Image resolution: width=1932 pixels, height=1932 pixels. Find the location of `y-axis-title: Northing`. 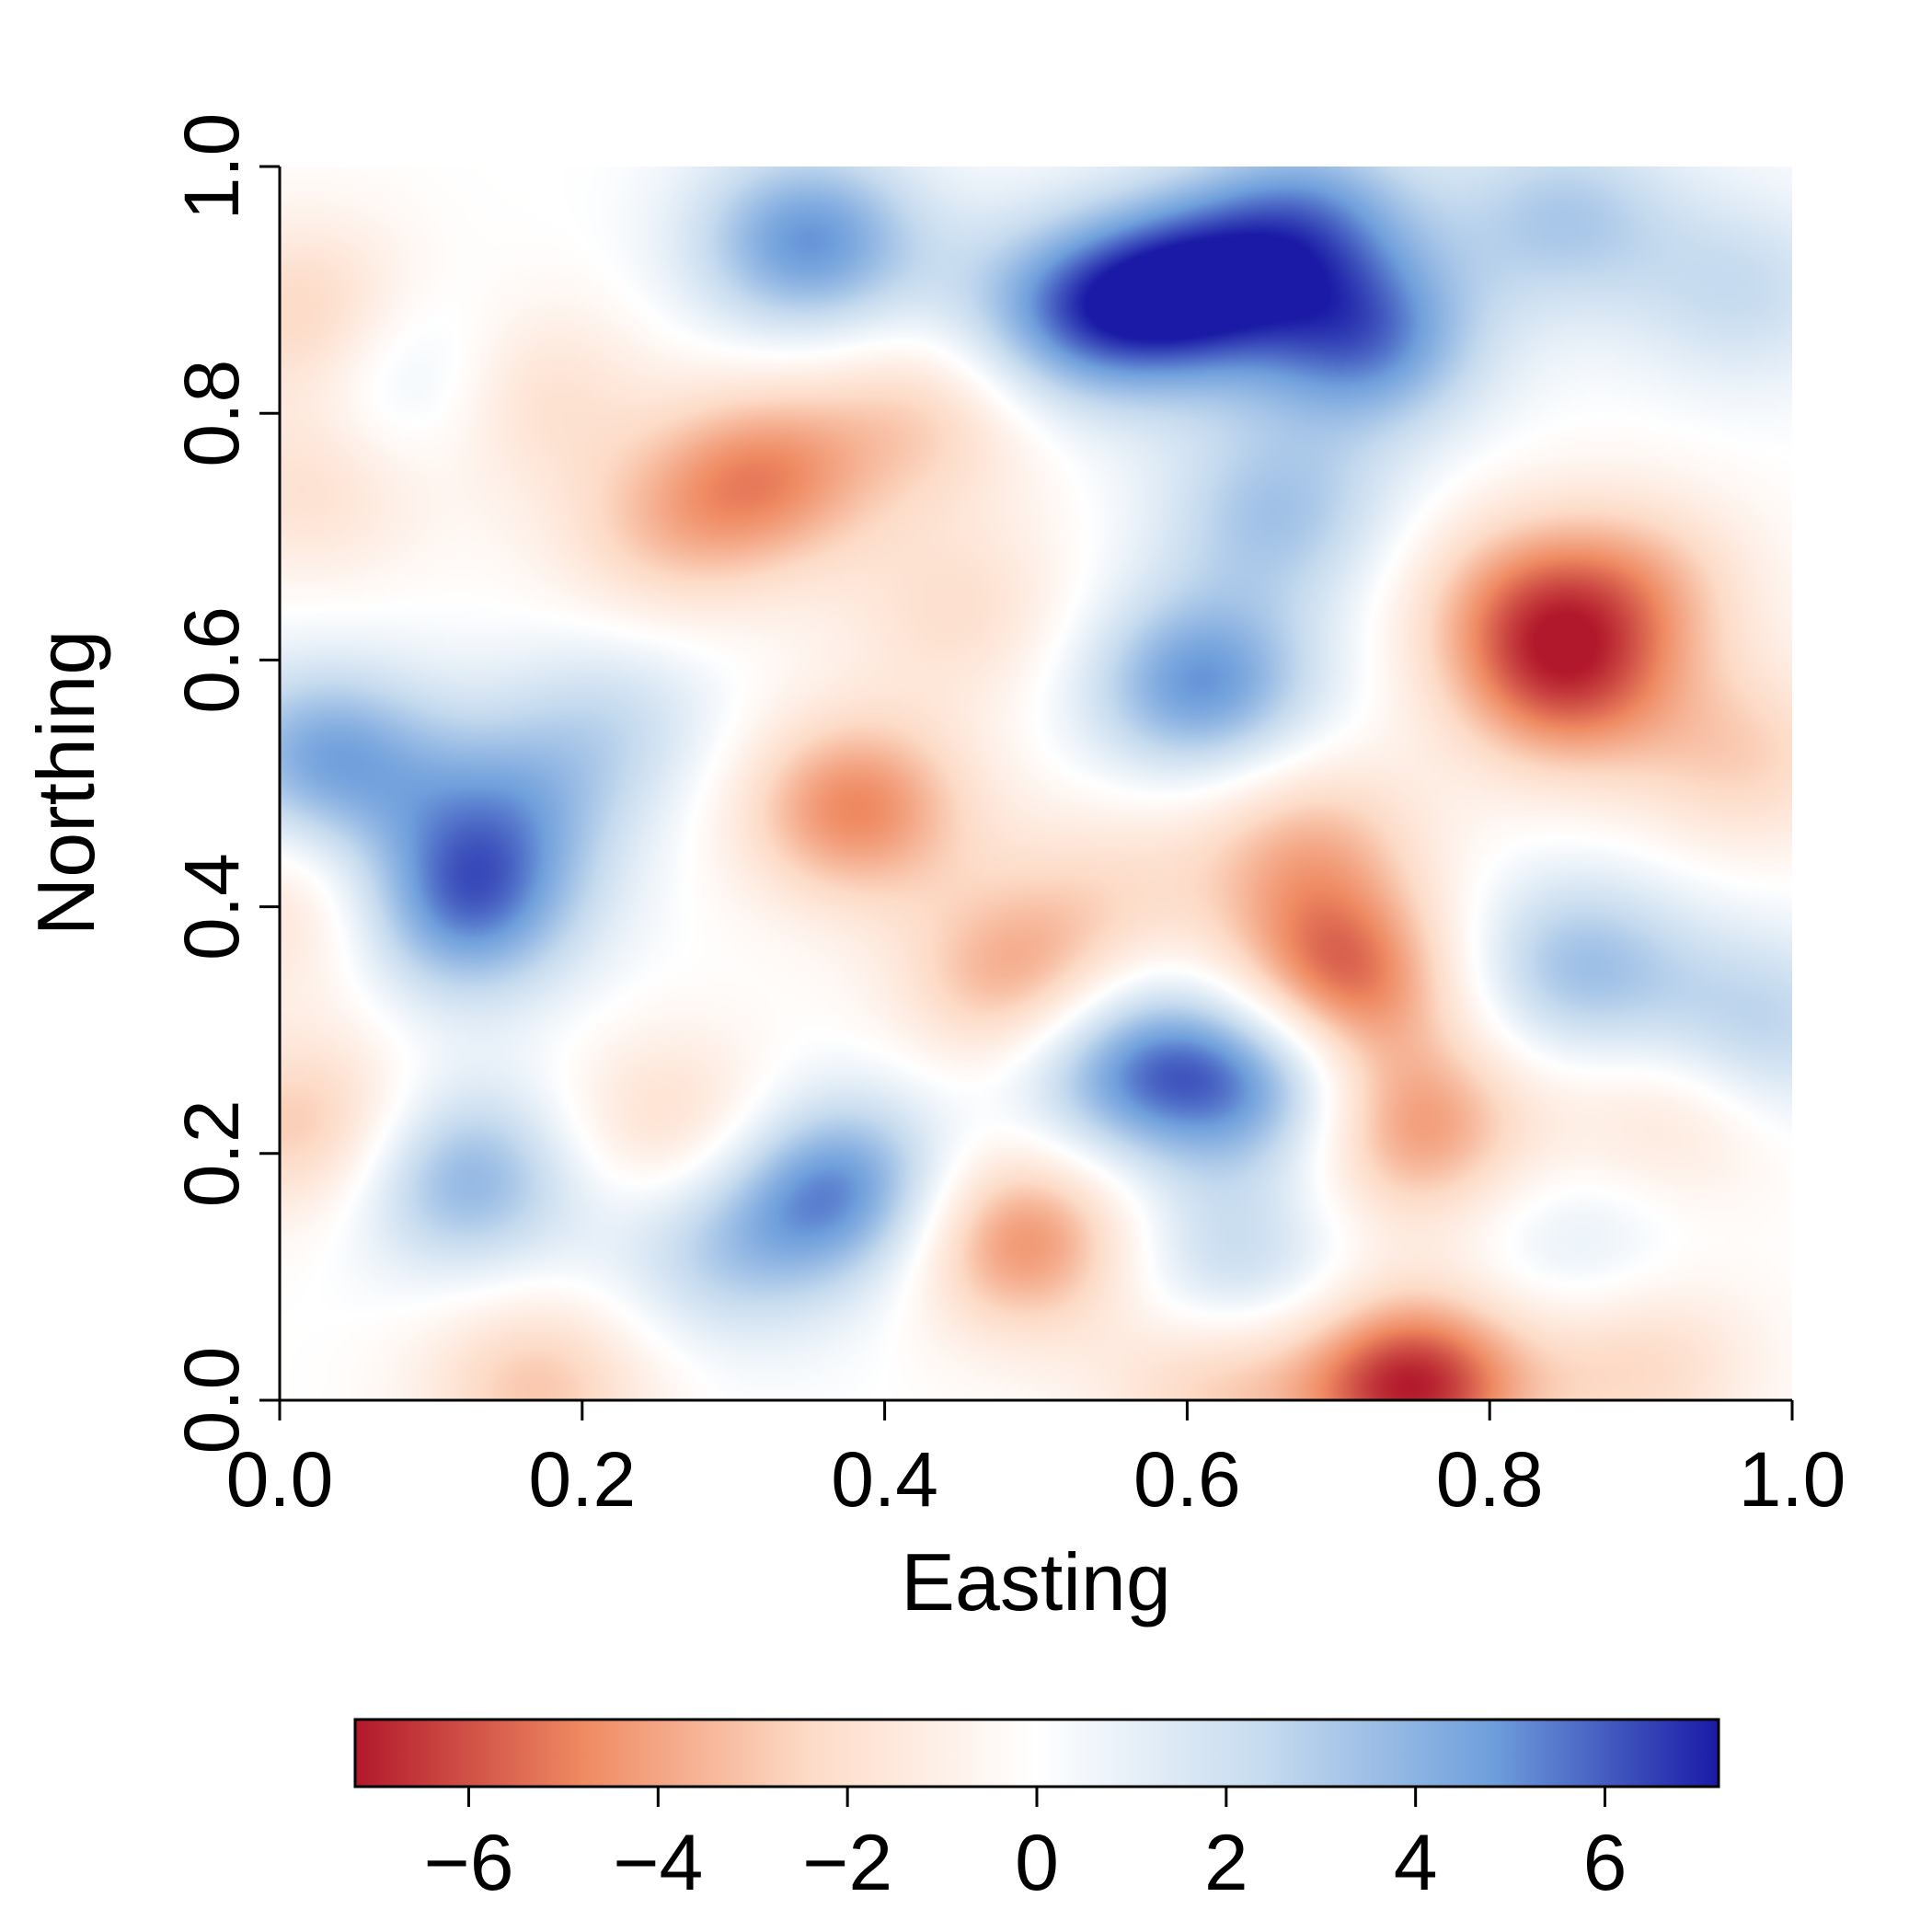

y-axis-title: Northing is located at coordinates (65, 783).